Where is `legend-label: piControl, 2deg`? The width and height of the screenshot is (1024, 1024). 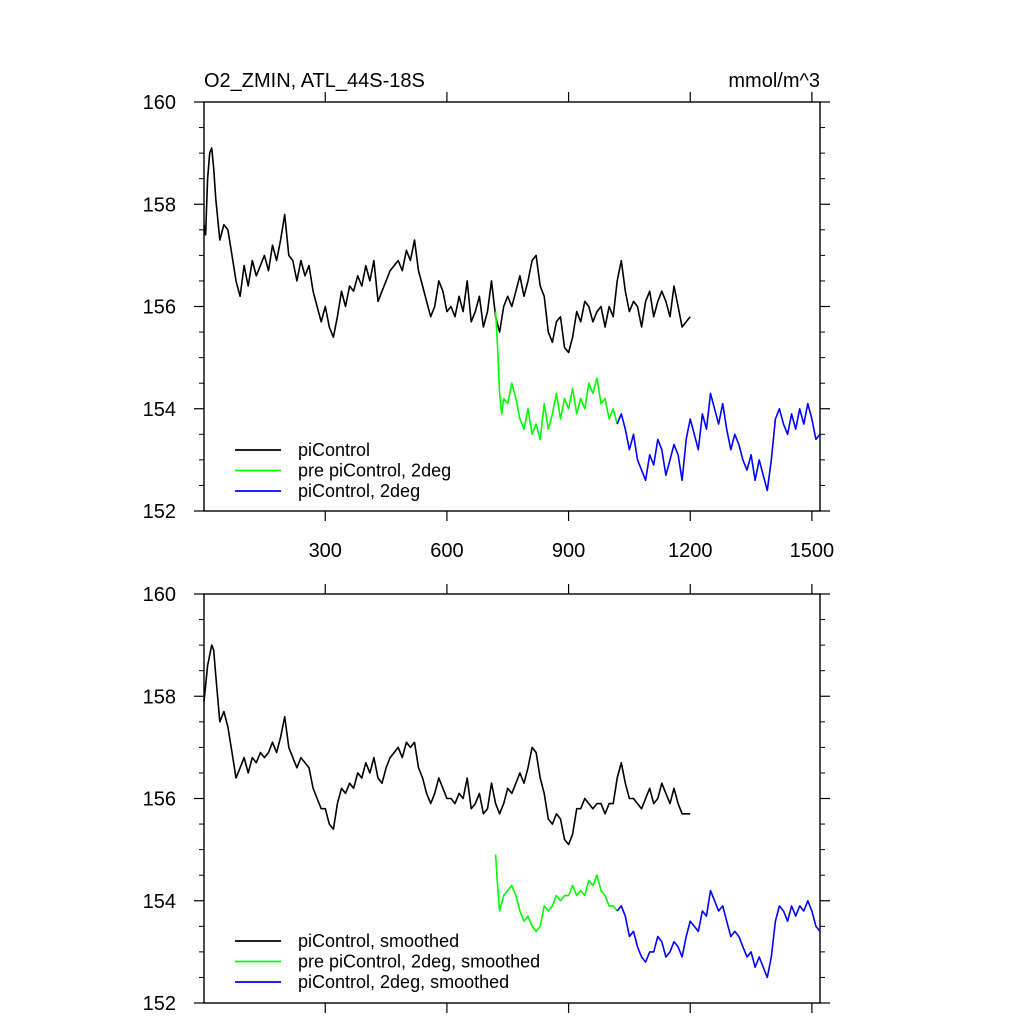
legend-label: piControl, 2deg is located at coordinates (359, 491).